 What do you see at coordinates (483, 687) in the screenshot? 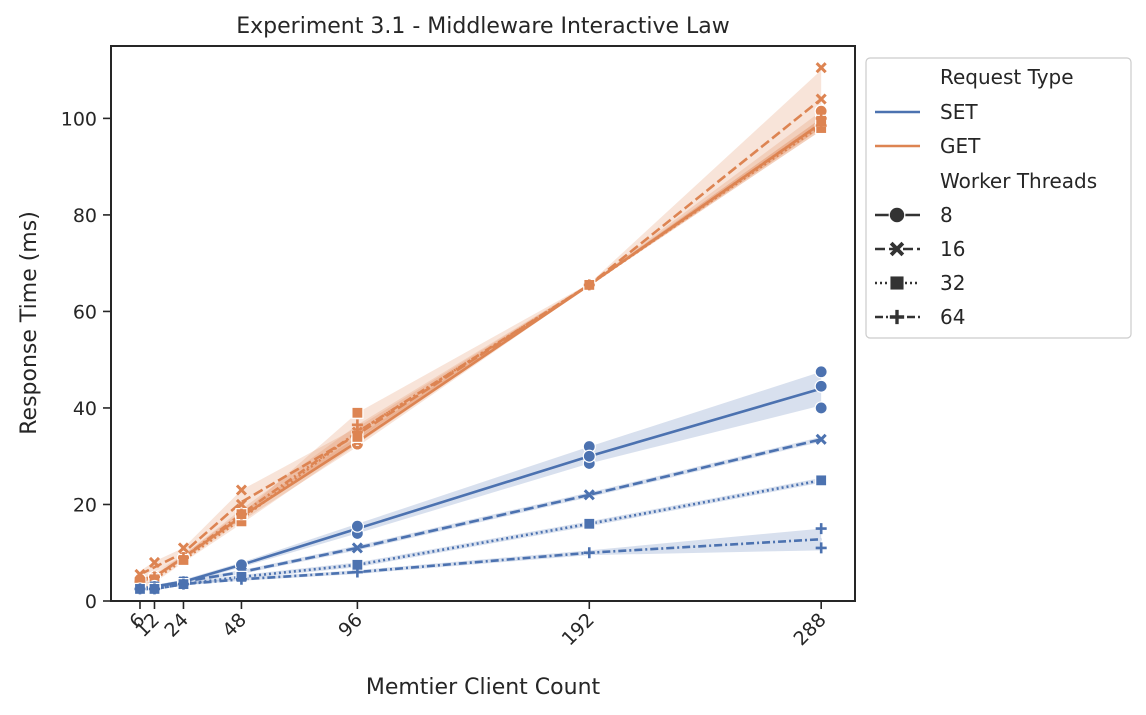
I see `x-axis-label: Memtier Client Count` at bounding box center [483, 687].